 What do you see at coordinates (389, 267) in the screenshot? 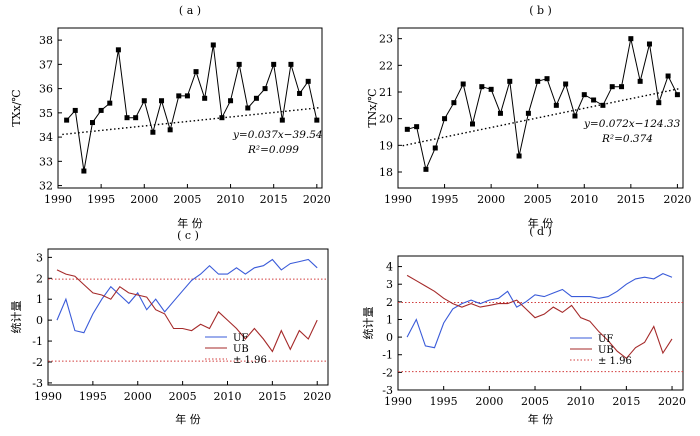
I see `y-tick-label-d-4: 4` at bounding box center [389, 267].